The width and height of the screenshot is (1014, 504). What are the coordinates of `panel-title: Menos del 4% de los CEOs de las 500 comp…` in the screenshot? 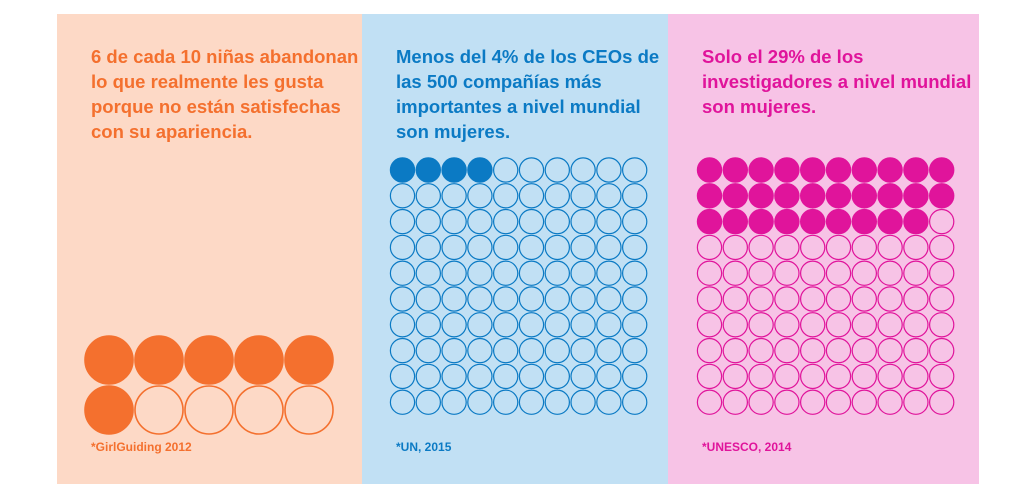 It's located at (528, 94).